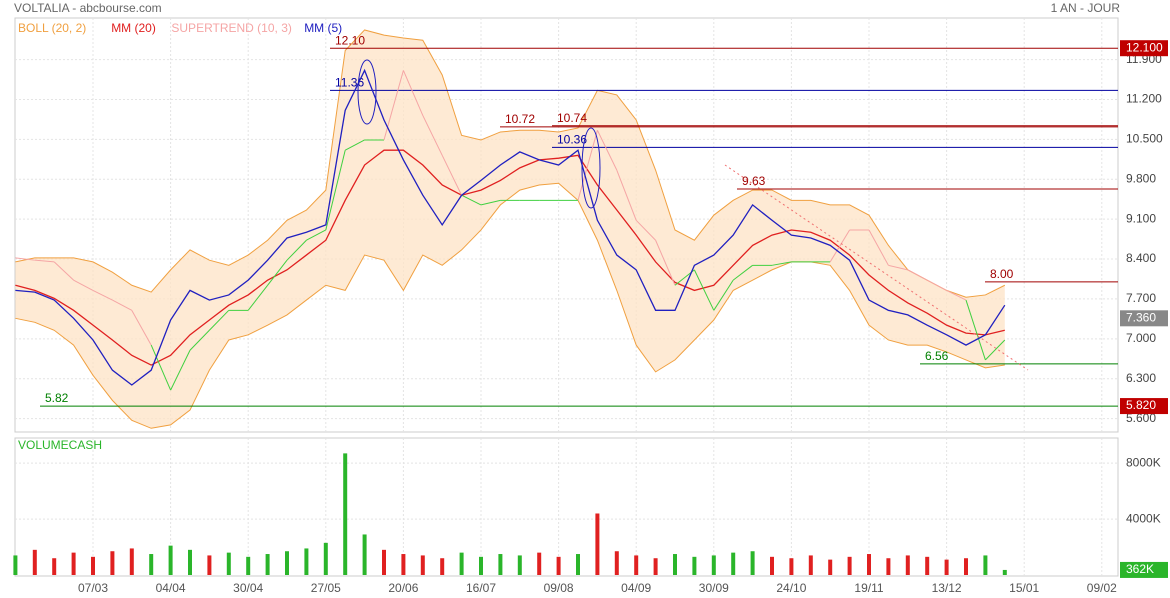  I want to click on x-tick-label: 30/09, so click(714, 588).